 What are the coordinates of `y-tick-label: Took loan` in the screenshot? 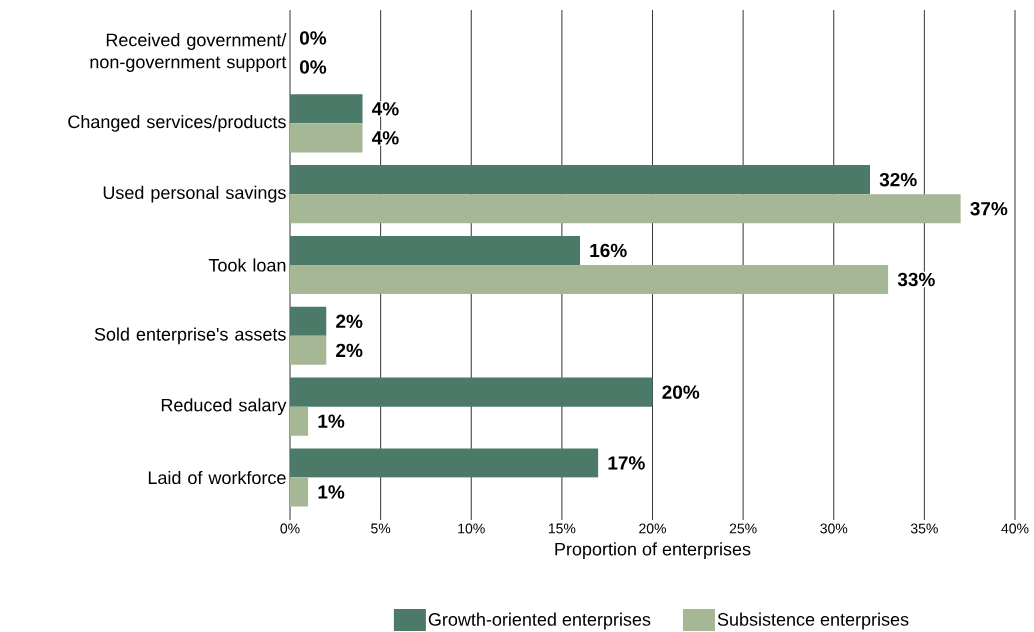 It's located at (247, 265).